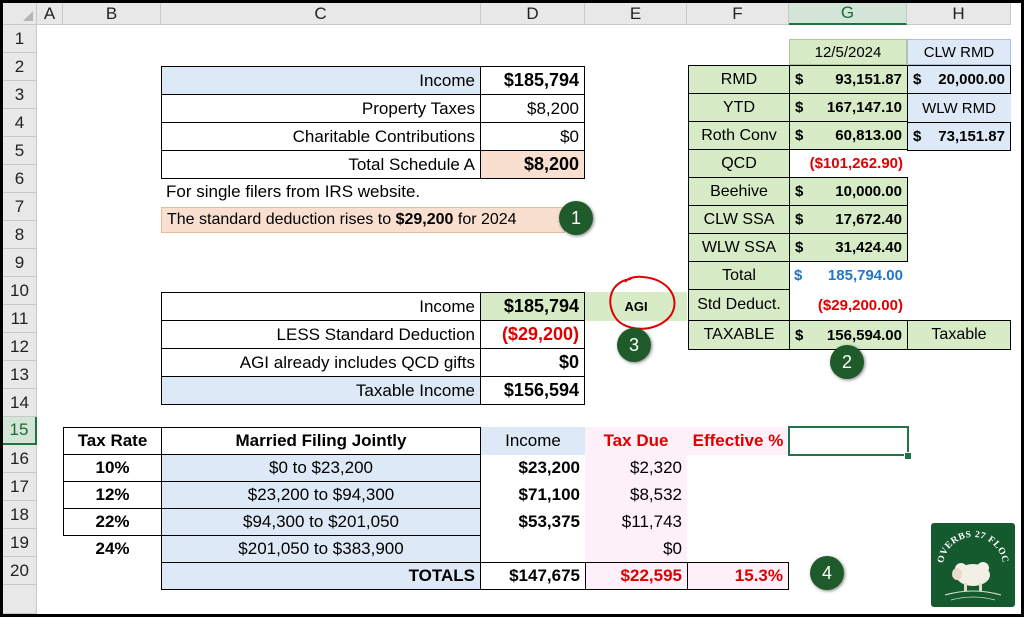  Describe the element at coordinates (848, 219) in the screenshot. I see `panel-value-clw-ssa: $17,672.40` at that location.